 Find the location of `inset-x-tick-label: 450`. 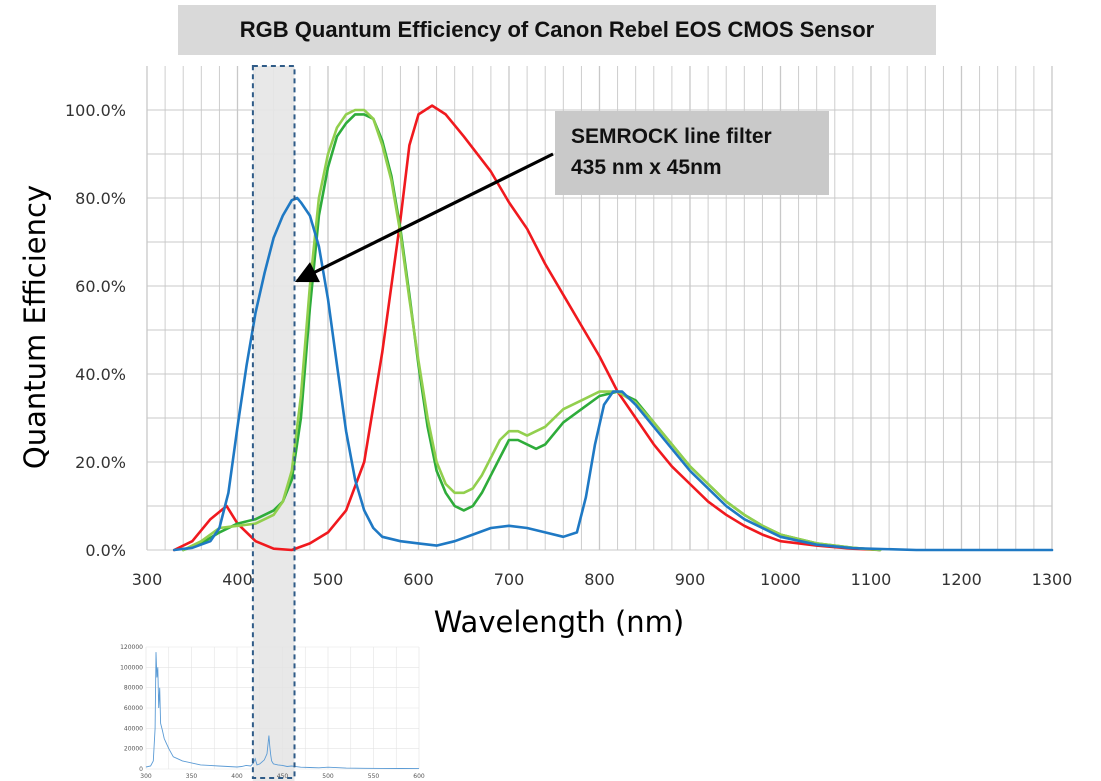

inset-x-tick-label: 450 is located at coordinates (283, 776).